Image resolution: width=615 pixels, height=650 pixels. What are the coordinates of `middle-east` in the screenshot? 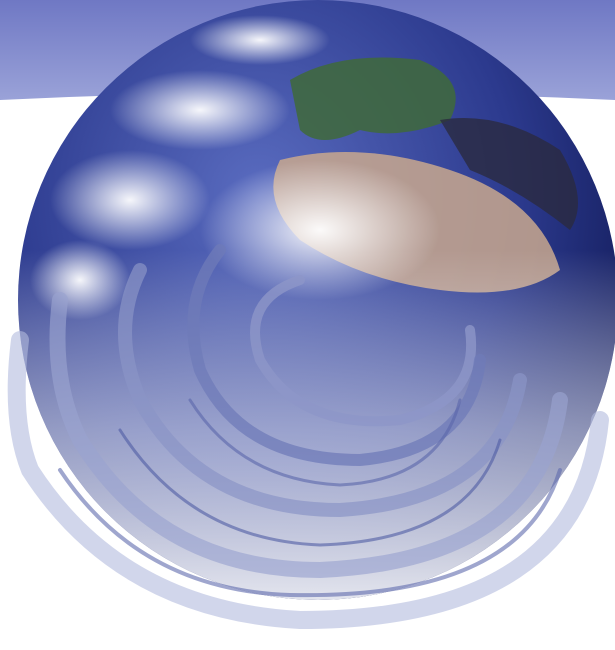 It's located at (509, 174).